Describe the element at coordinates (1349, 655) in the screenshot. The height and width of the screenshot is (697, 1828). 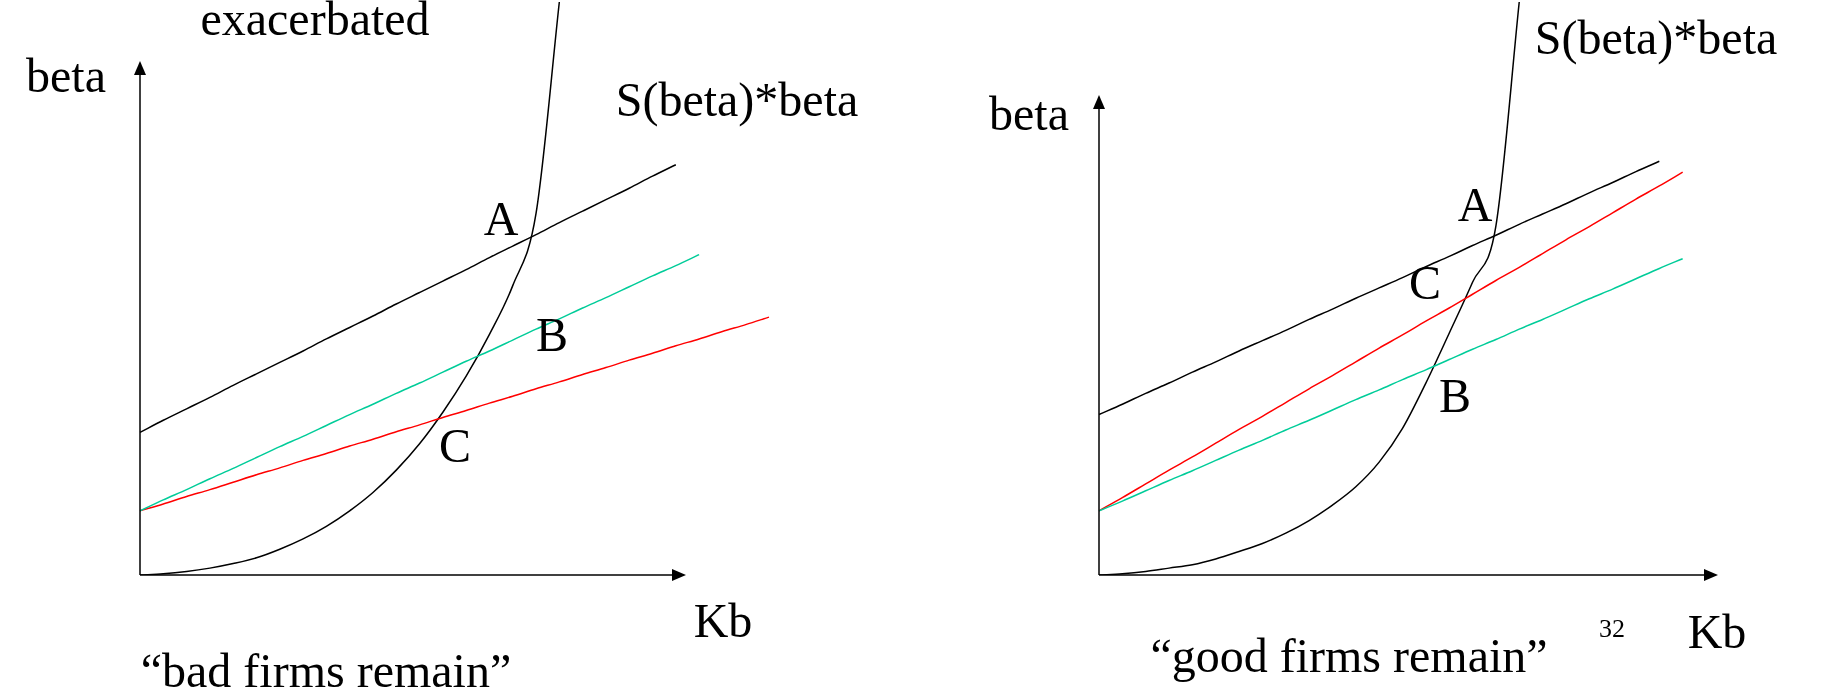
I see `text: “good firms remain”` at that location.